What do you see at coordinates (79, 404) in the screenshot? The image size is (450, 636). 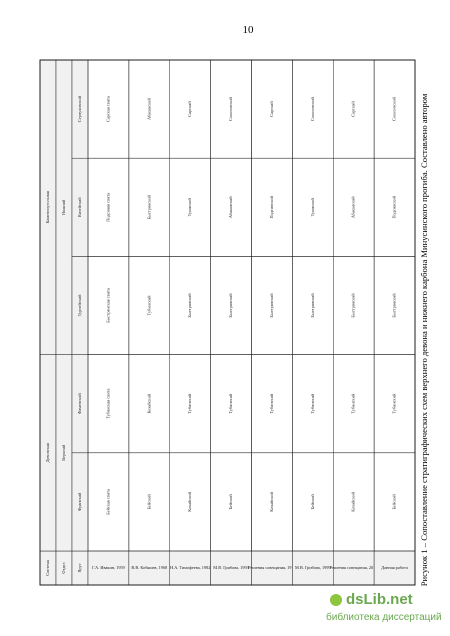 I see `stage-label: Фаменский` at bounding box center [79, 404].